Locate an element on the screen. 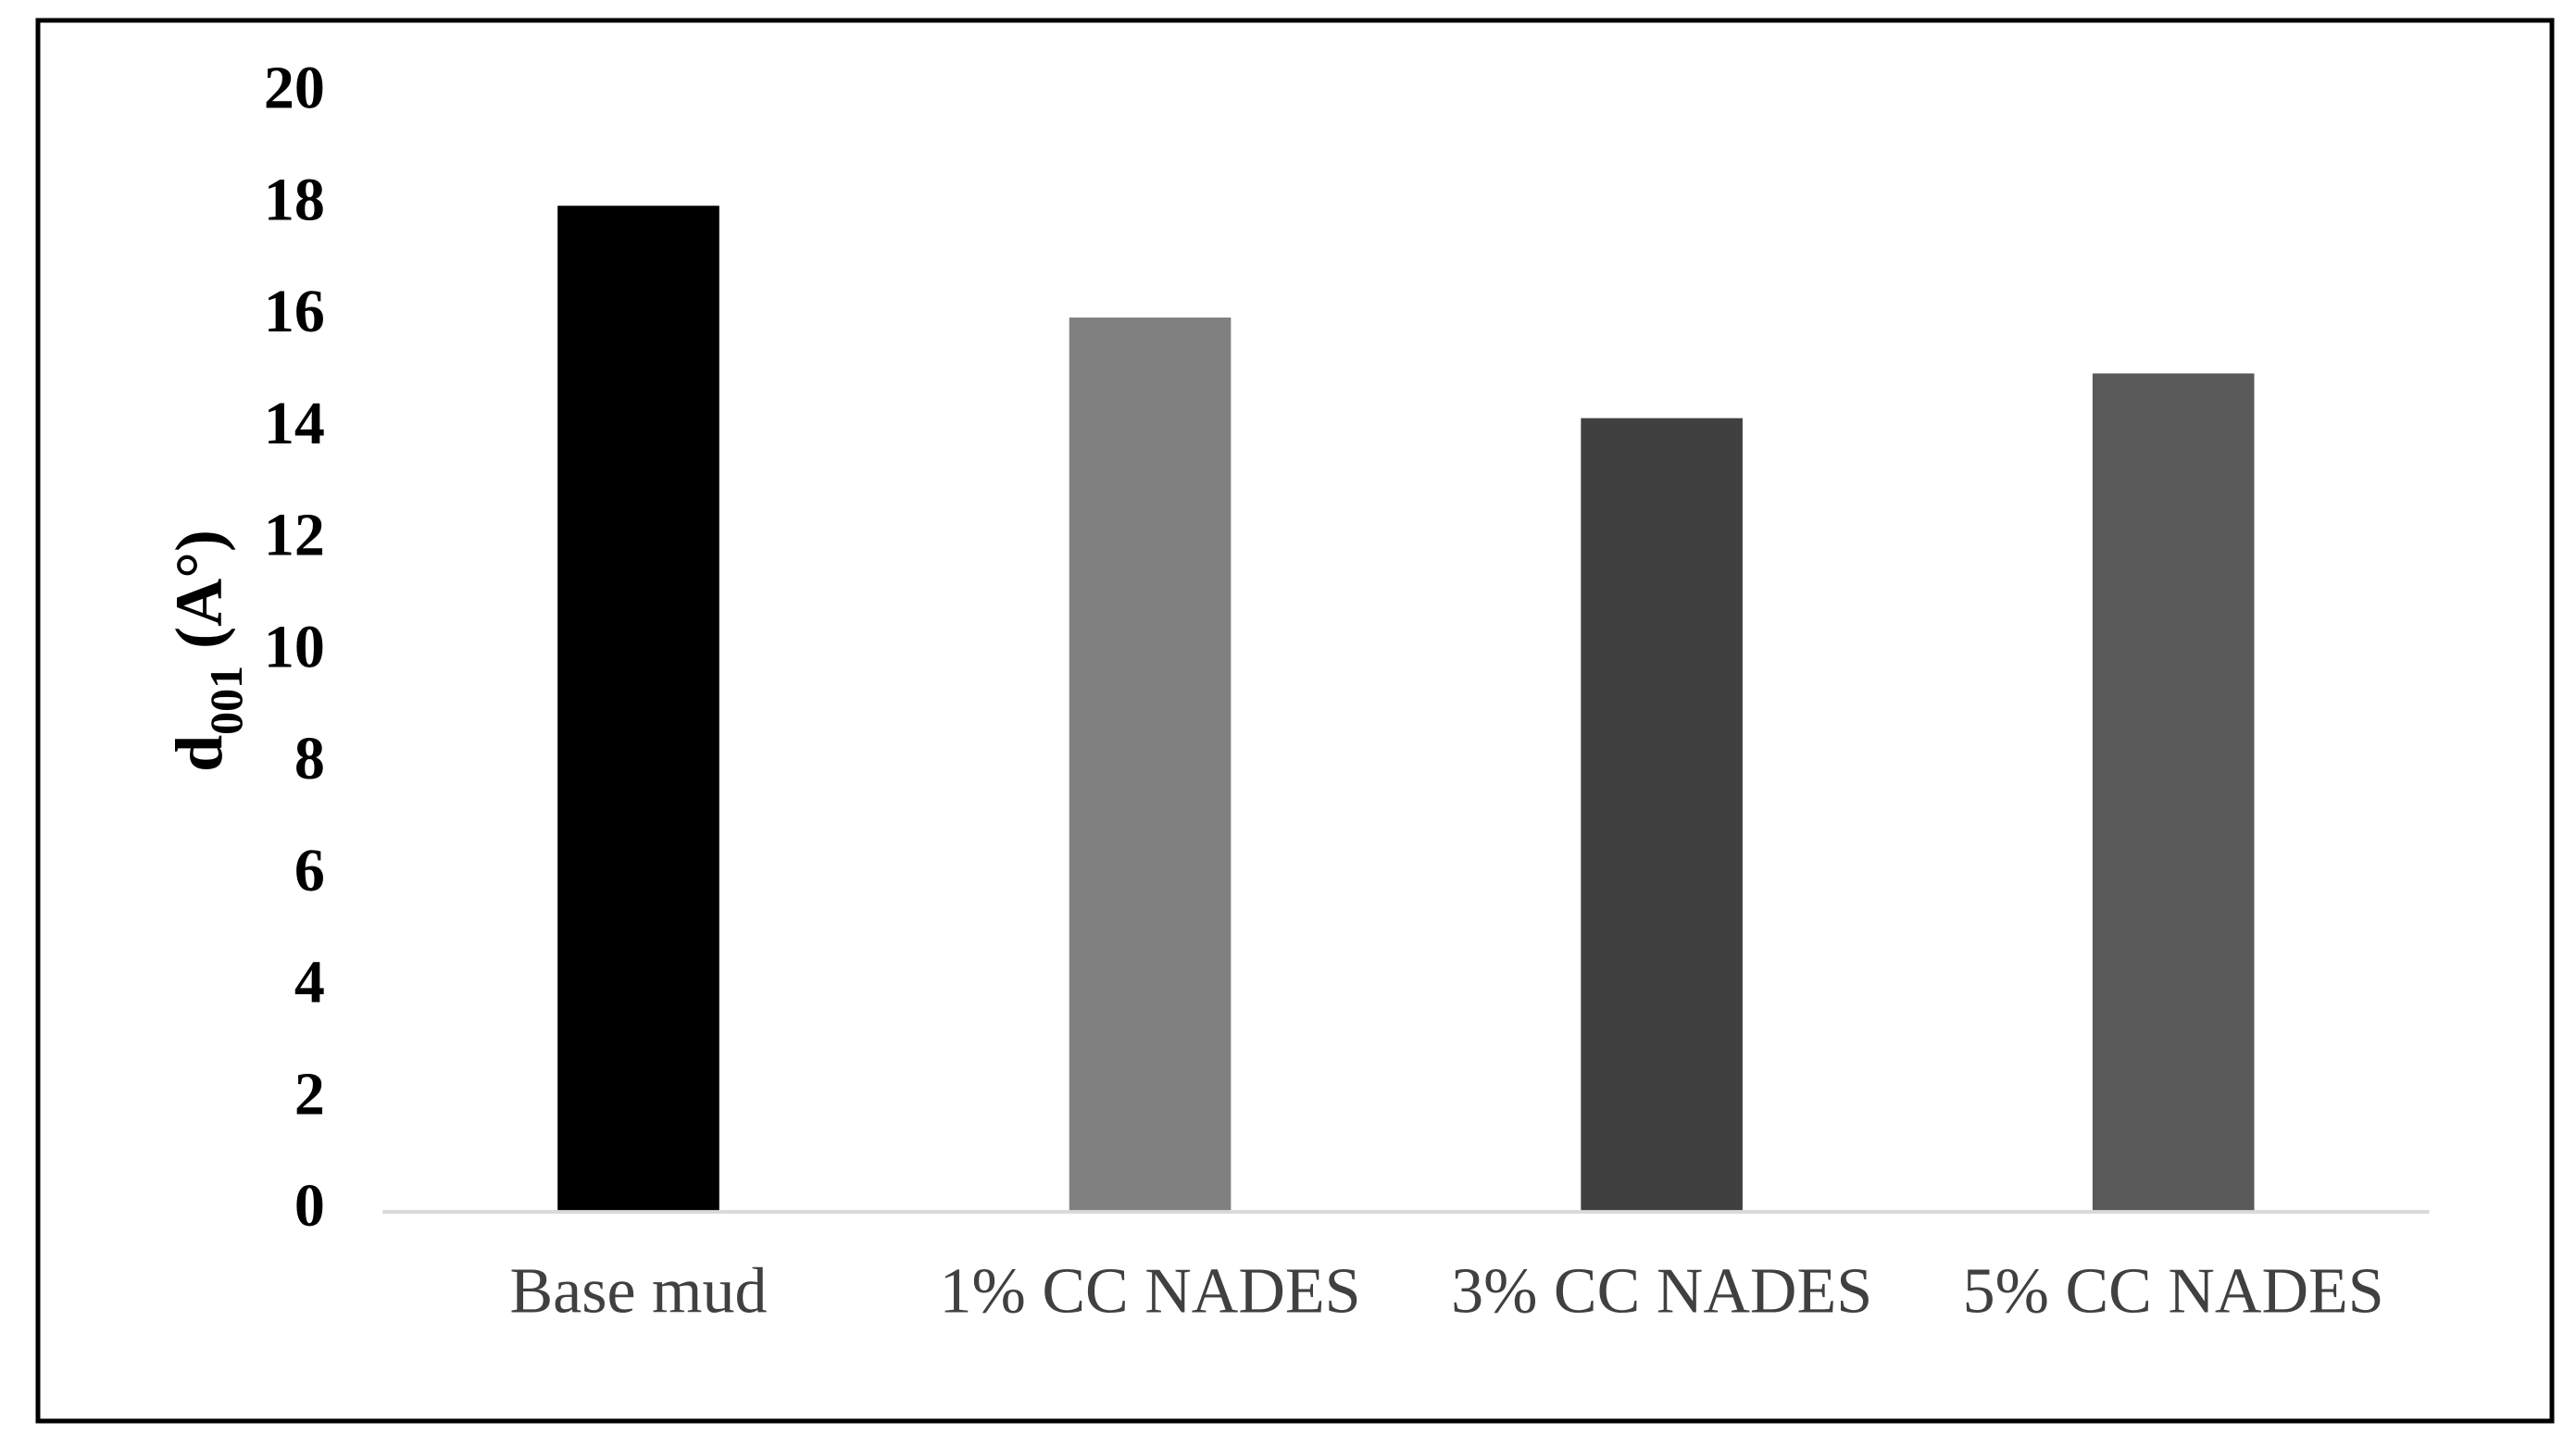 This screenshot has width=2576, height=1446. y-tick-label: 18 is located at coordinates (294, 199).